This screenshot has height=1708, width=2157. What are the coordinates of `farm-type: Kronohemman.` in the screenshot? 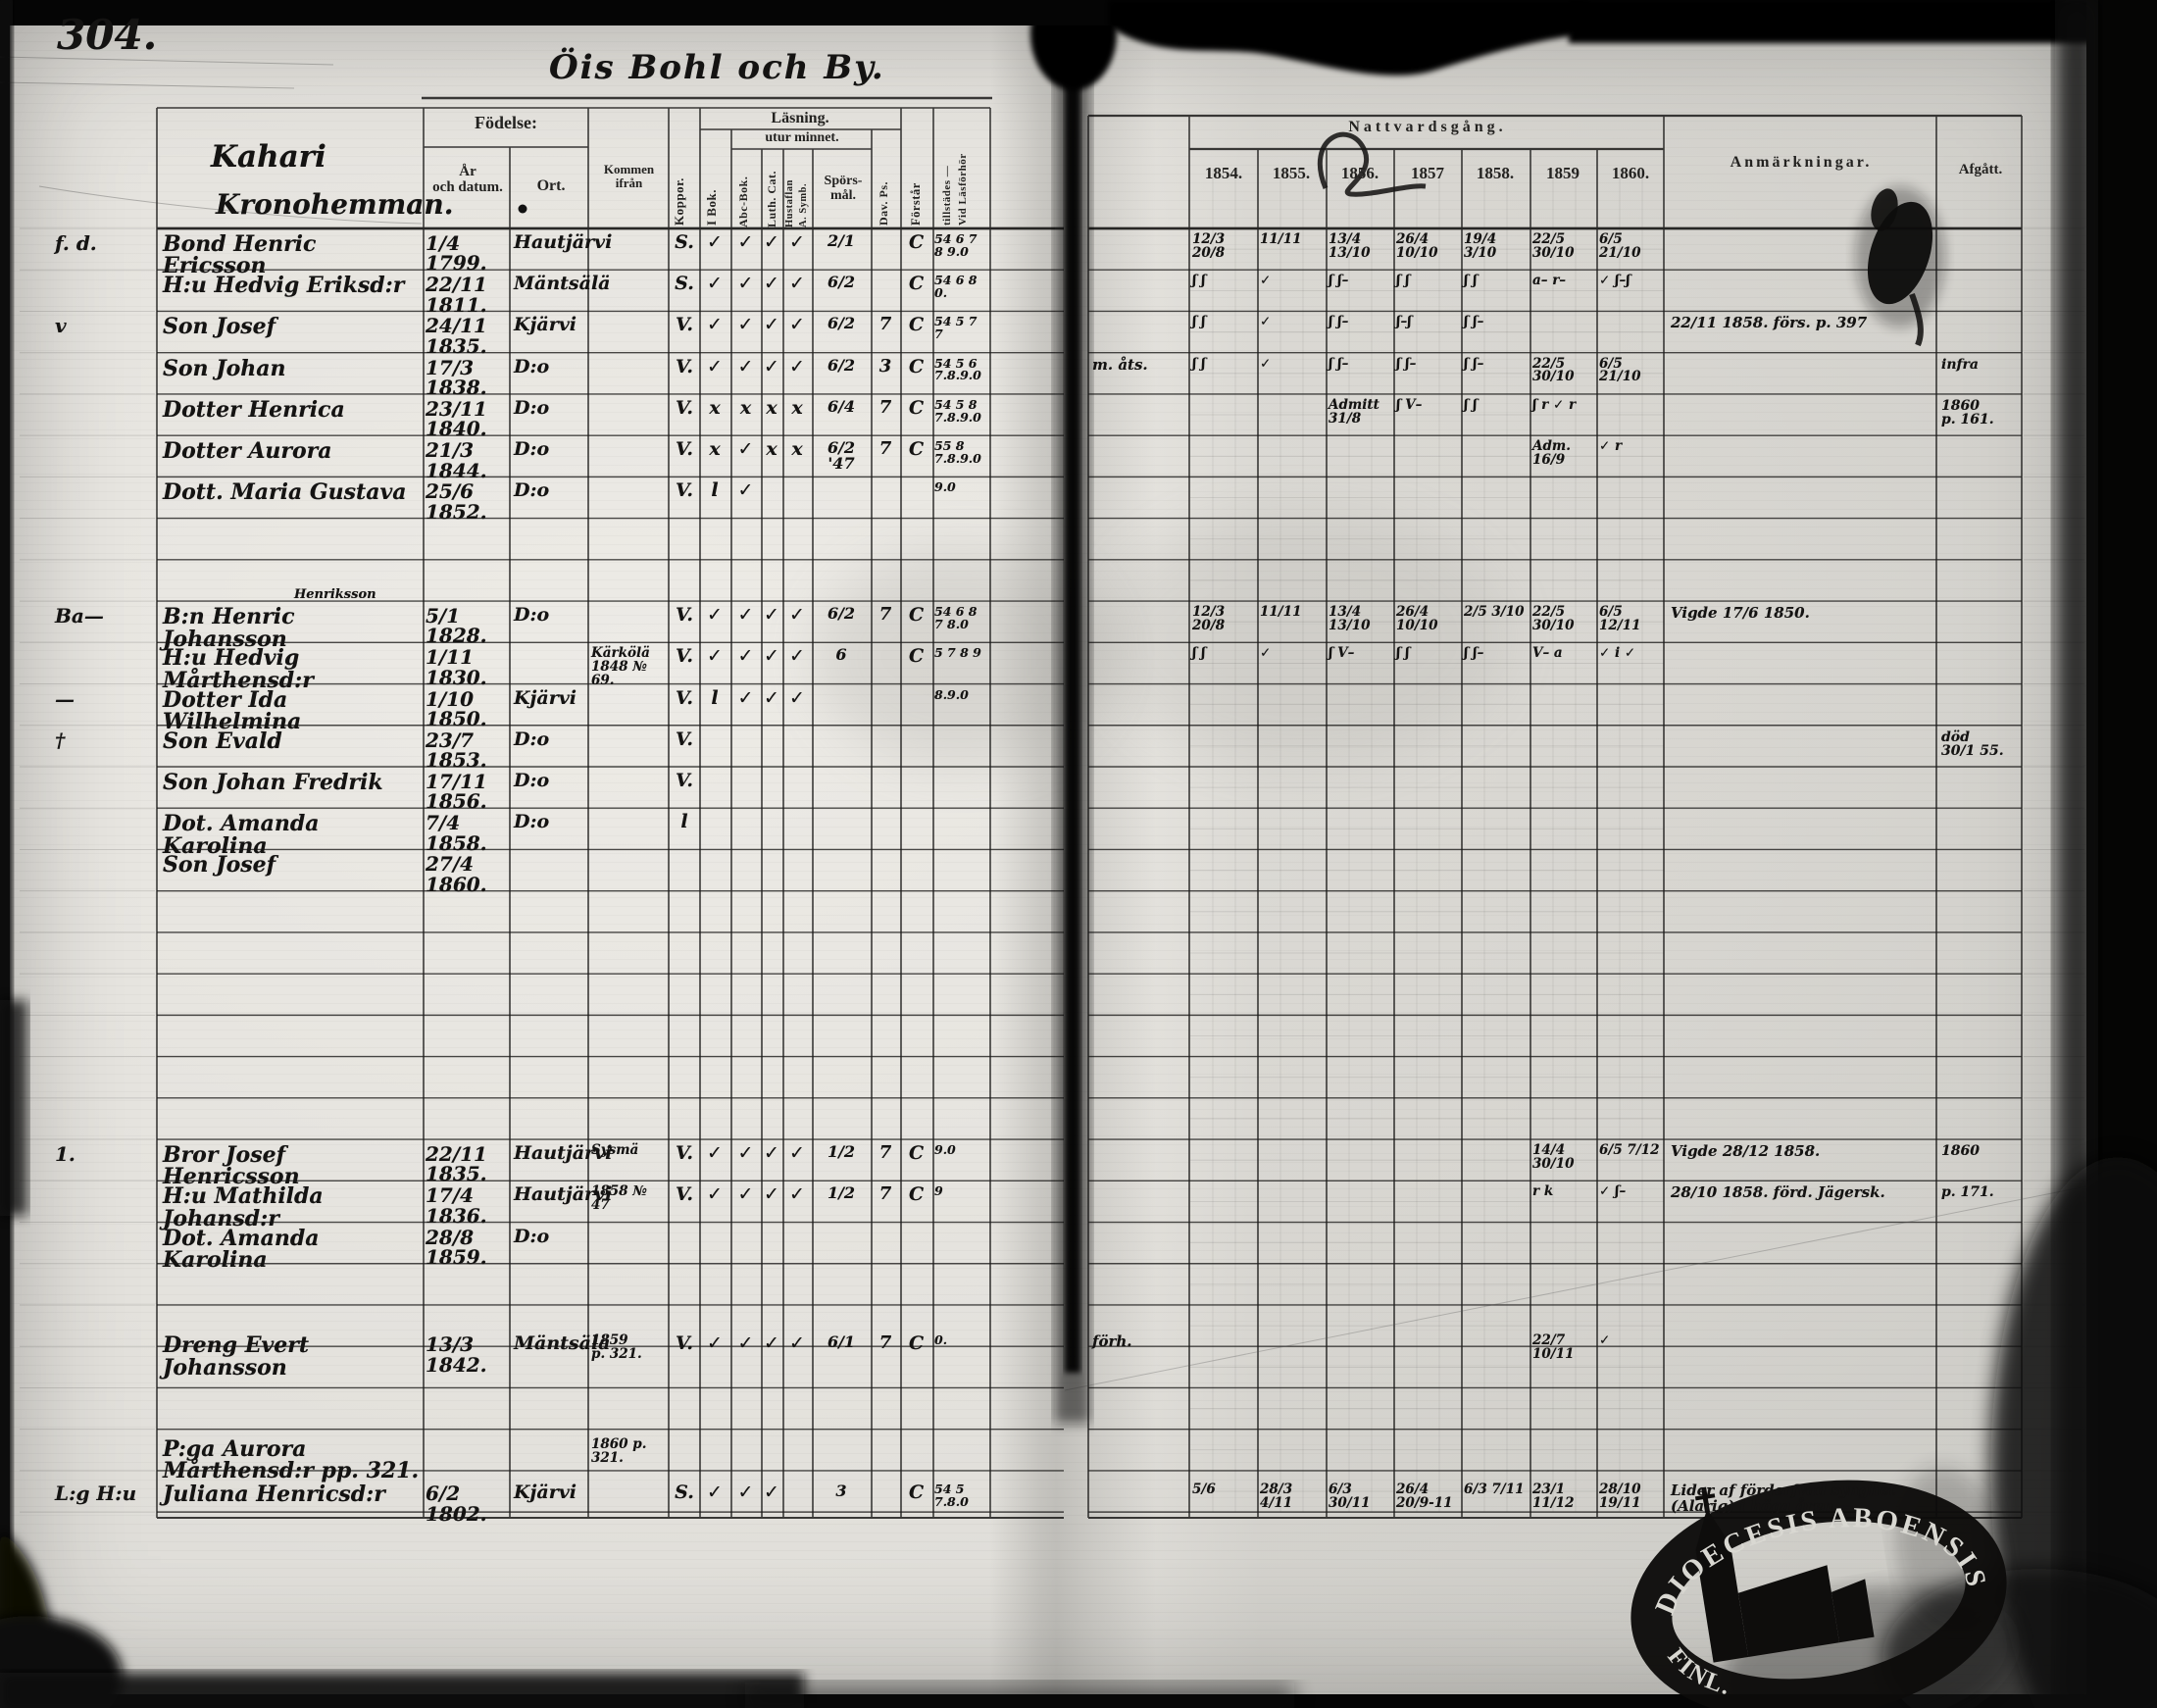 It's located at (335, 204).